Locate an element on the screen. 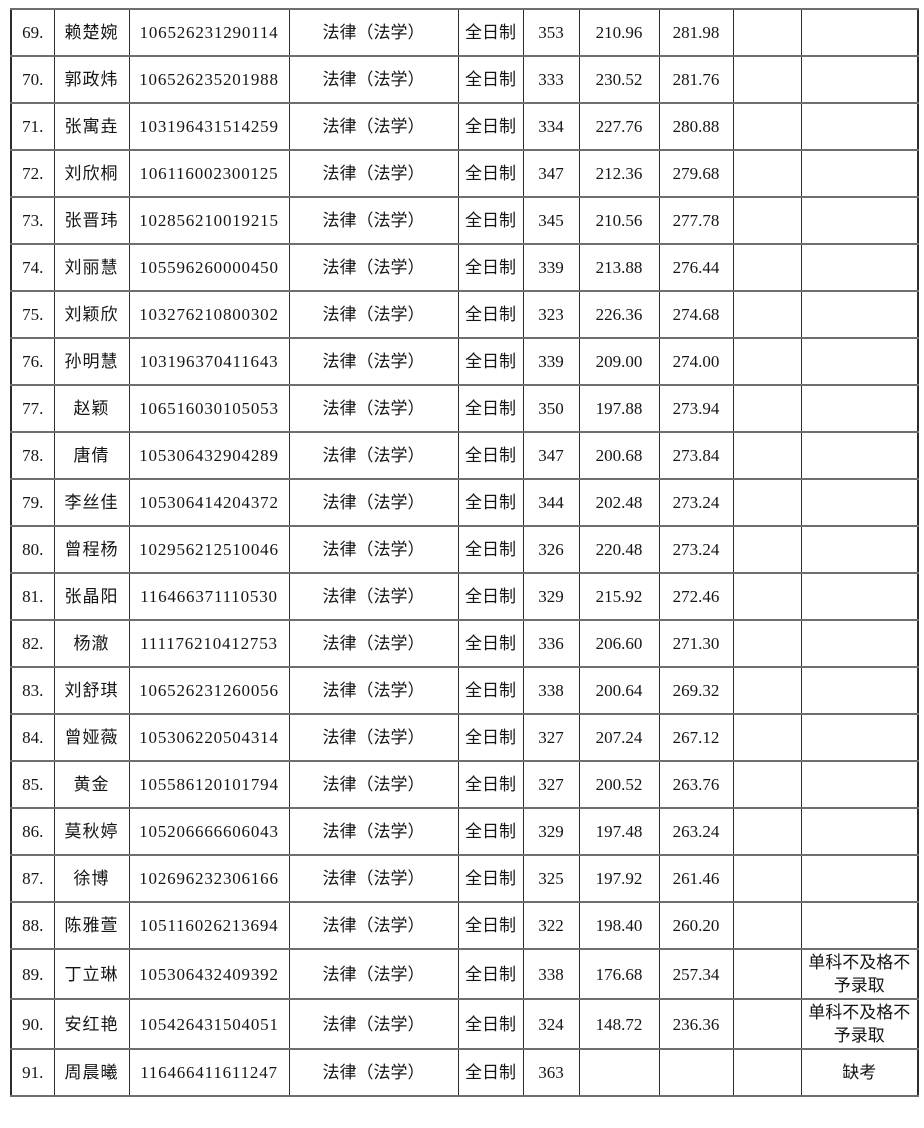  score-3-cell: 272.46 is located at coordinates (696, 596).